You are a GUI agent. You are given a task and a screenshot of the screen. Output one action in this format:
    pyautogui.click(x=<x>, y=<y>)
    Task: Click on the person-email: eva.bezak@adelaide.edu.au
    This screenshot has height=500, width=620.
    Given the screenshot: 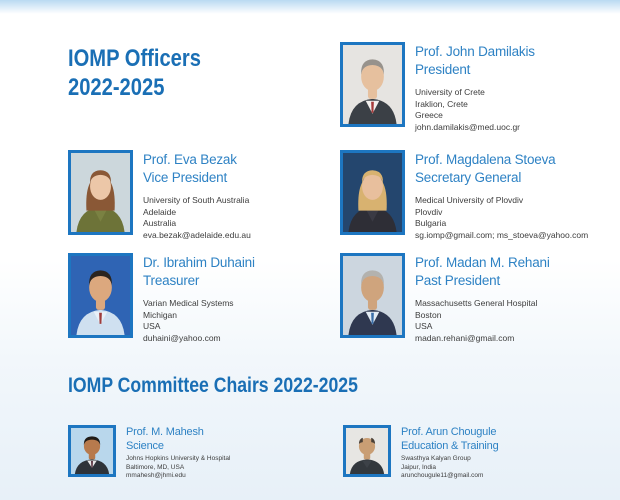 What is the action you would take?
    pyautogui.click(x=197, y=234)
    